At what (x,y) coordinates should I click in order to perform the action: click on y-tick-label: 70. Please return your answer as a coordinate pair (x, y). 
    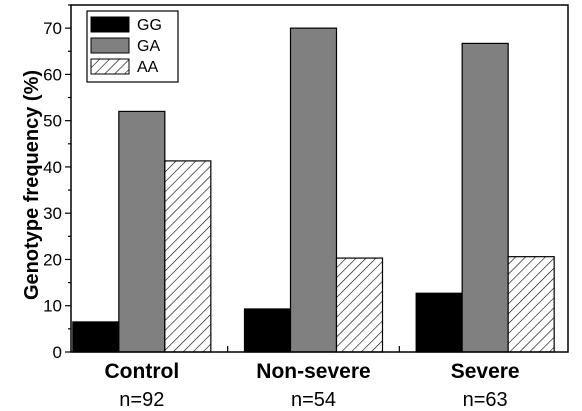
    Looking at the image, I should click on (52, 28).